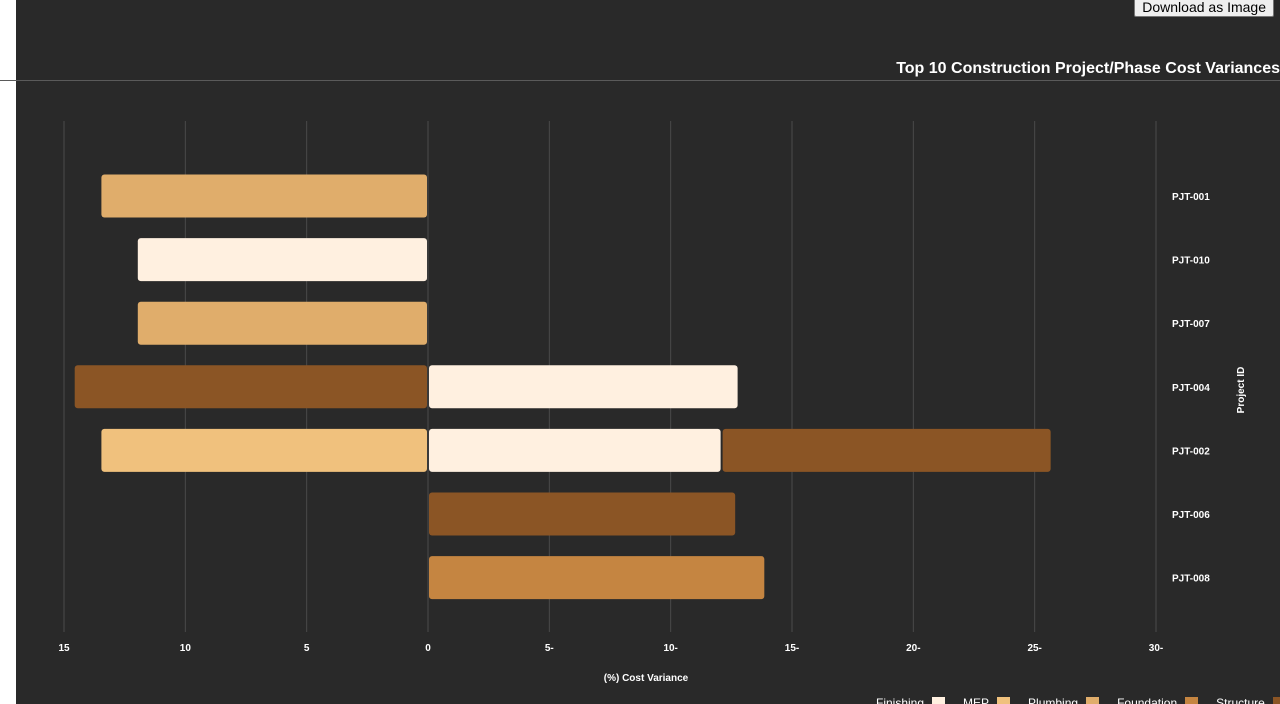 The width and height of the screenshot is (1280, 704). Describe the element at coordinates (1156, 648) in the screenshot. I see `x-tick-label: 30-` at that location.